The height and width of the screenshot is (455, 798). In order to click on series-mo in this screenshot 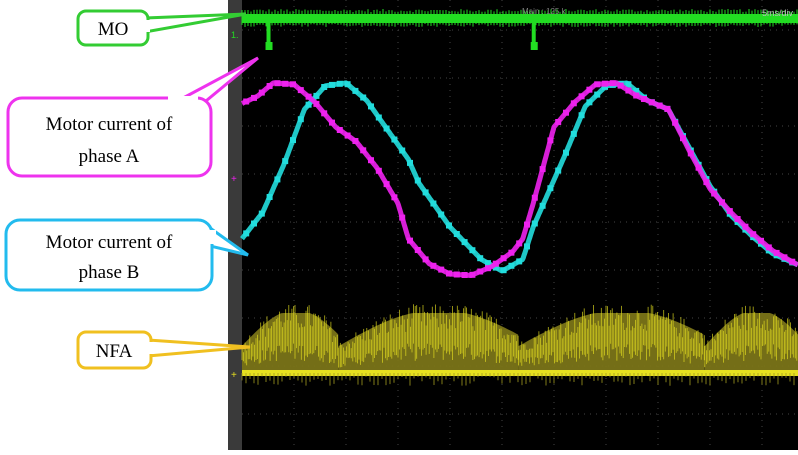, I will do `click(519, 29)`.